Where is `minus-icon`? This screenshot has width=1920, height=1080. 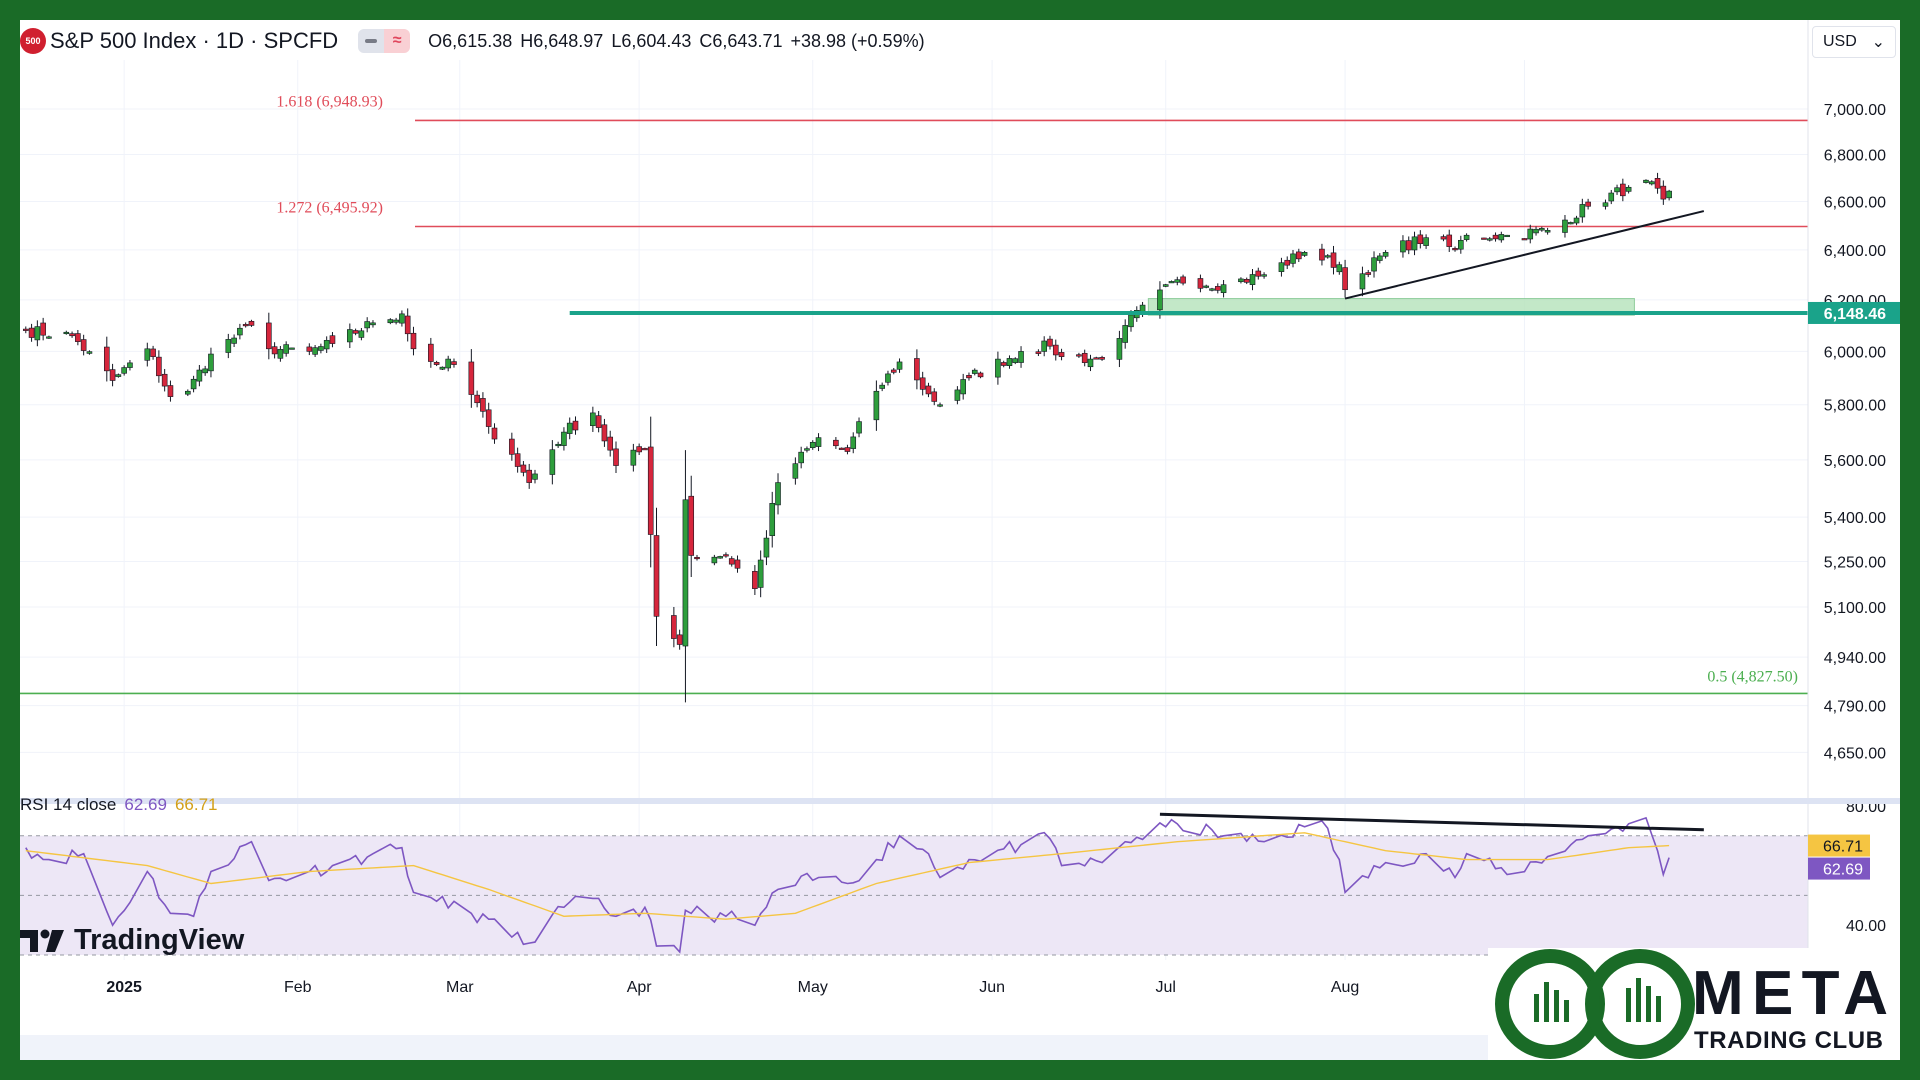
minus-icon is located at coordinates (371, 41).